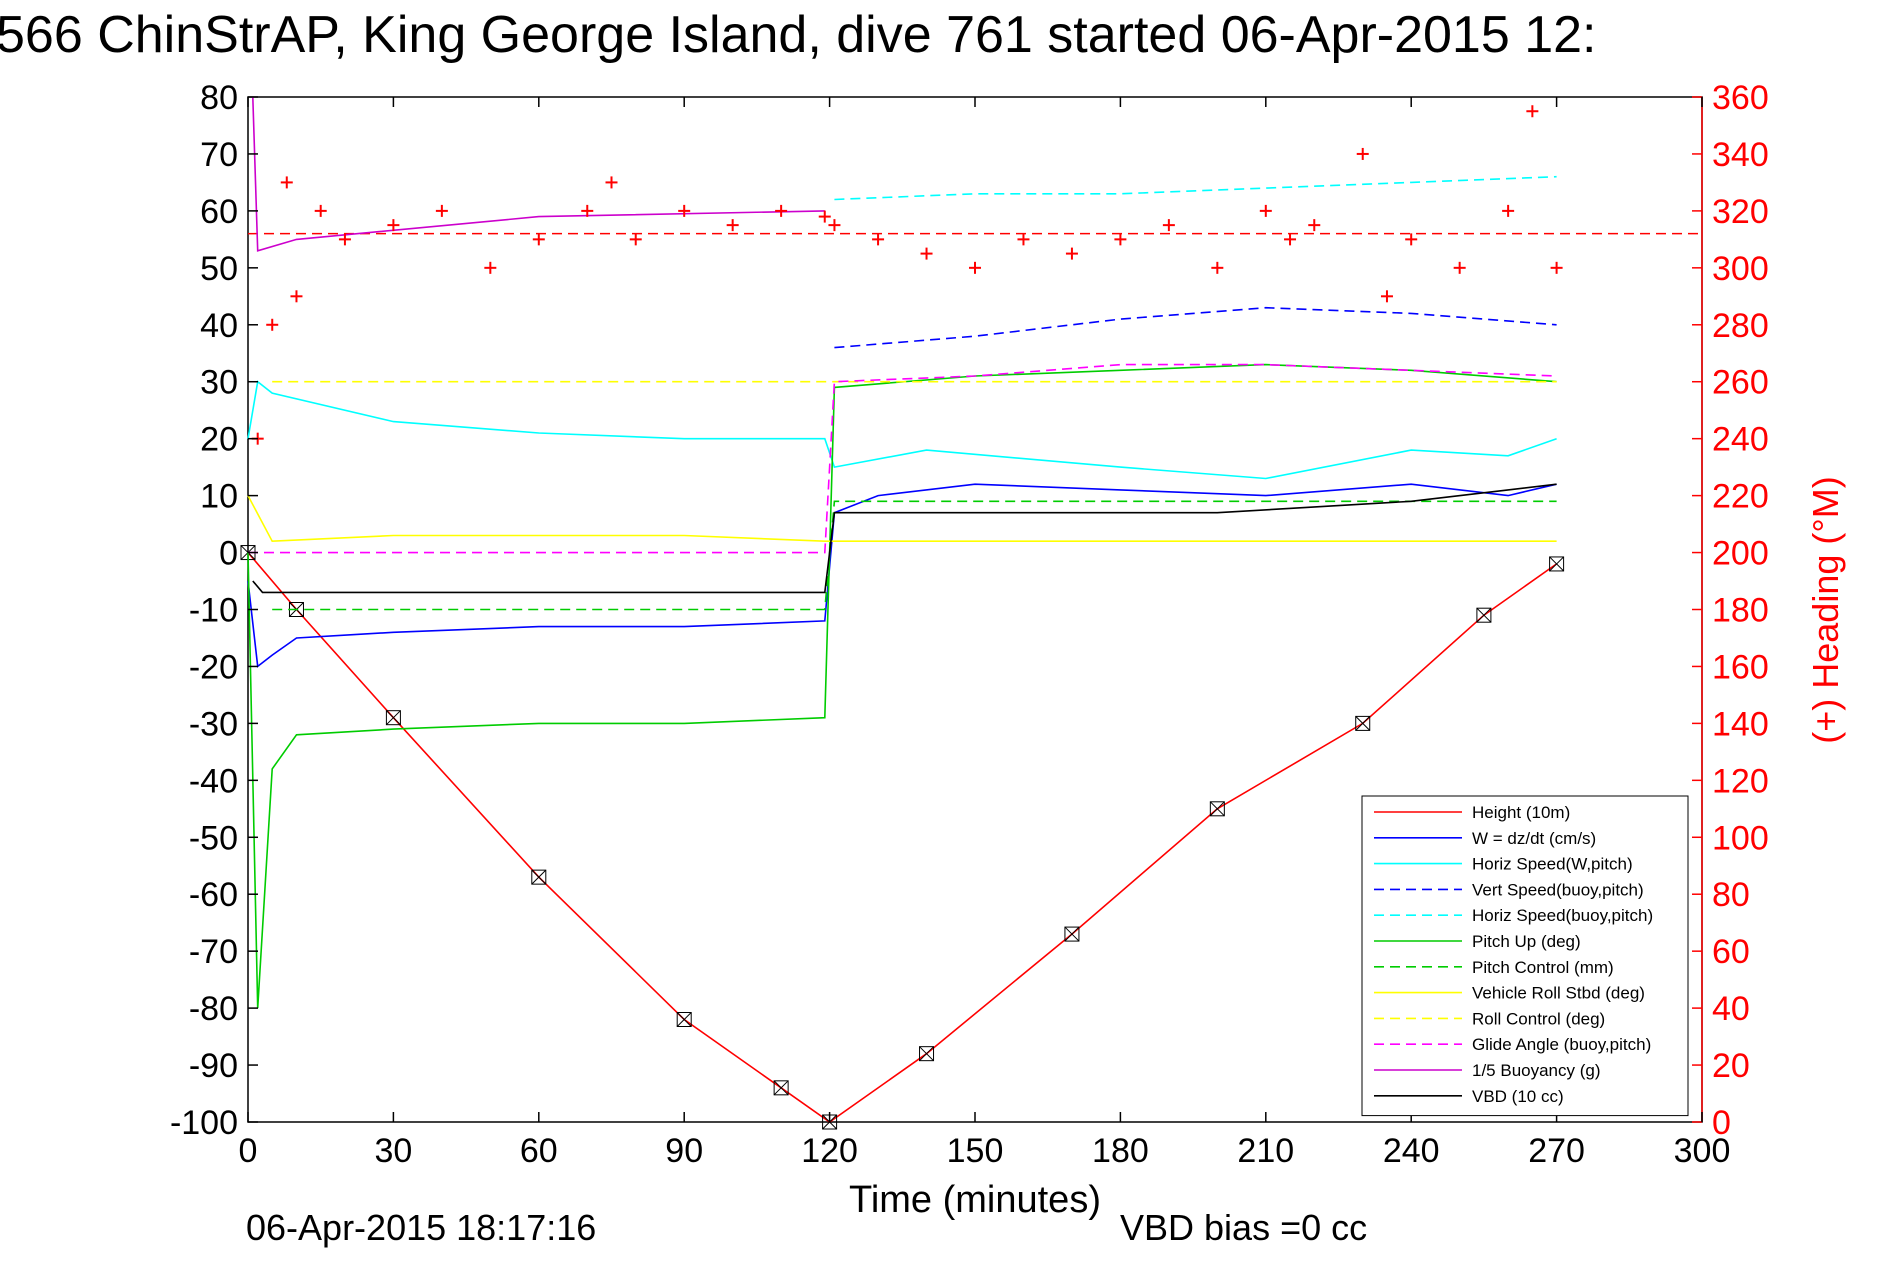 Image resolution: width=1891 pixels, height=1262 pixels. What do you see at coordinates (213, 724) in the screenshot?
I see `y-tick-label: -30` at bounding box center [213, 724].